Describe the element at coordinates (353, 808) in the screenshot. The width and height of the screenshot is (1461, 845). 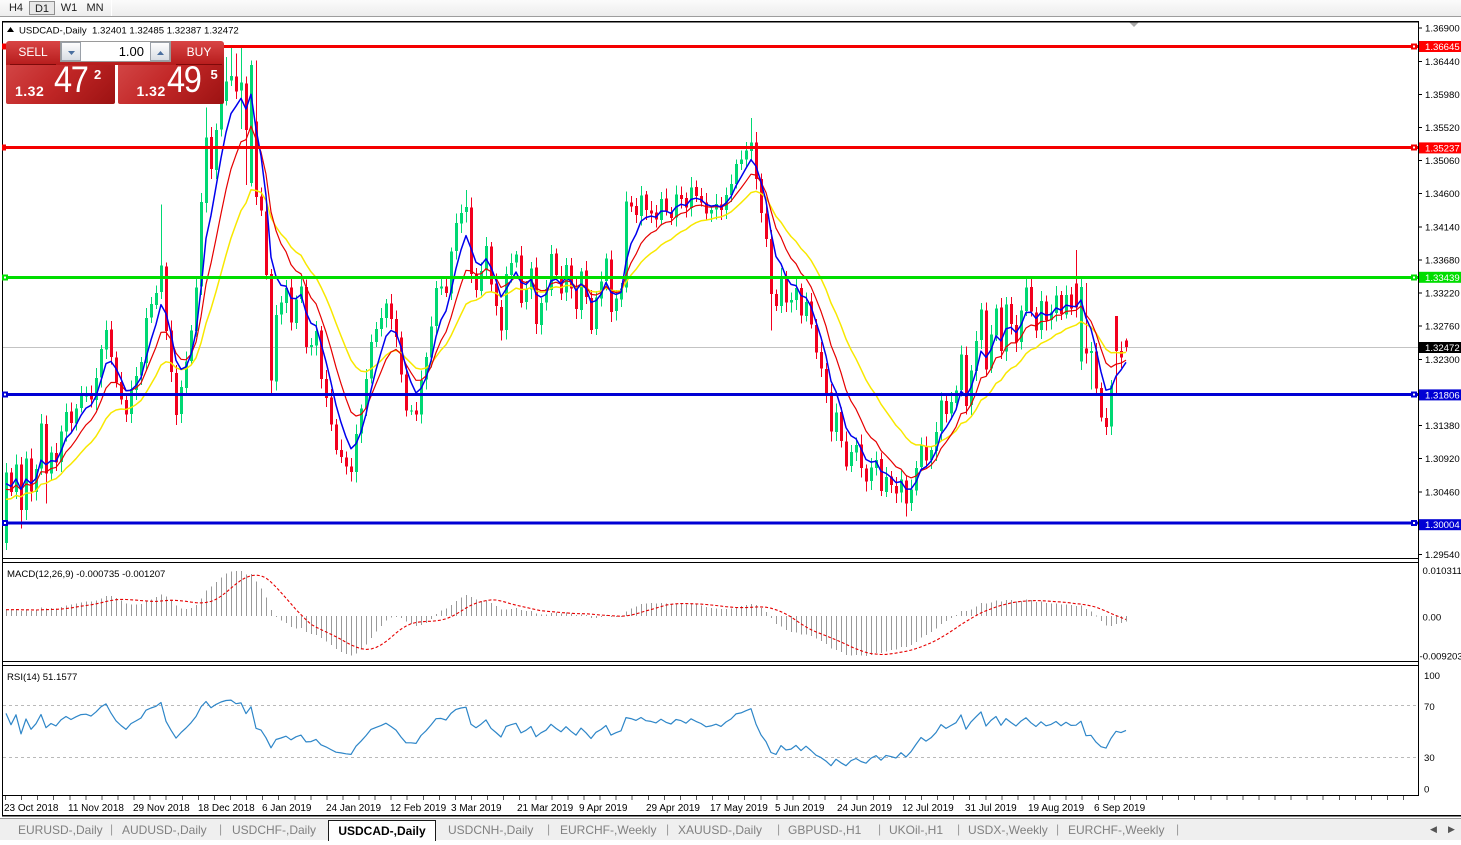
I see `svg-text: 24 Jan 2019` at that location.